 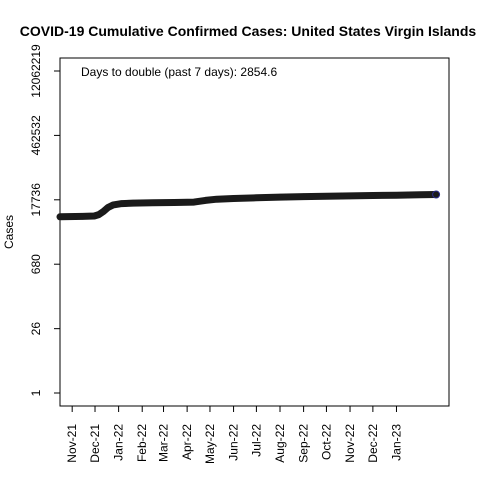 I want to click on x-tick-label: Dec-21, so click(x=95, y=443).